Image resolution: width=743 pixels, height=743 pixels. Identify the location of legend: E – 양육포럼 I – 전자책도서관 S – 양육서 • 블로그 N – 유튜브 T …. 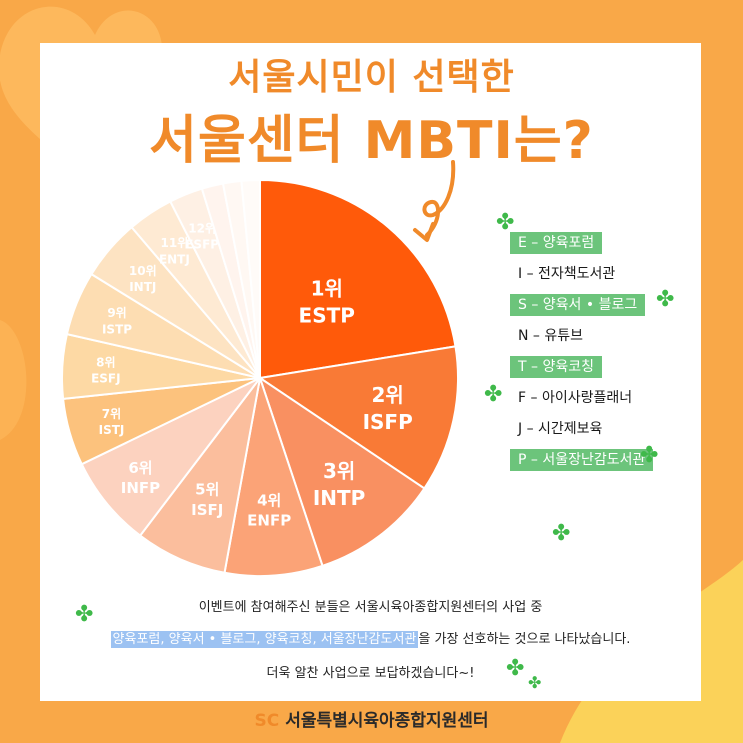
(582, 356).